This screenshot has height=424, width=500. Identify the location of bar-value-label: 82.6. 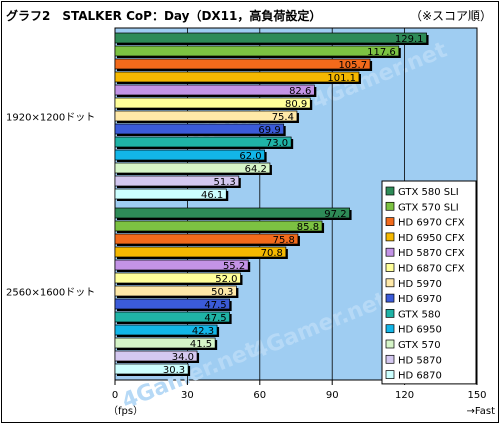
(300, 91).